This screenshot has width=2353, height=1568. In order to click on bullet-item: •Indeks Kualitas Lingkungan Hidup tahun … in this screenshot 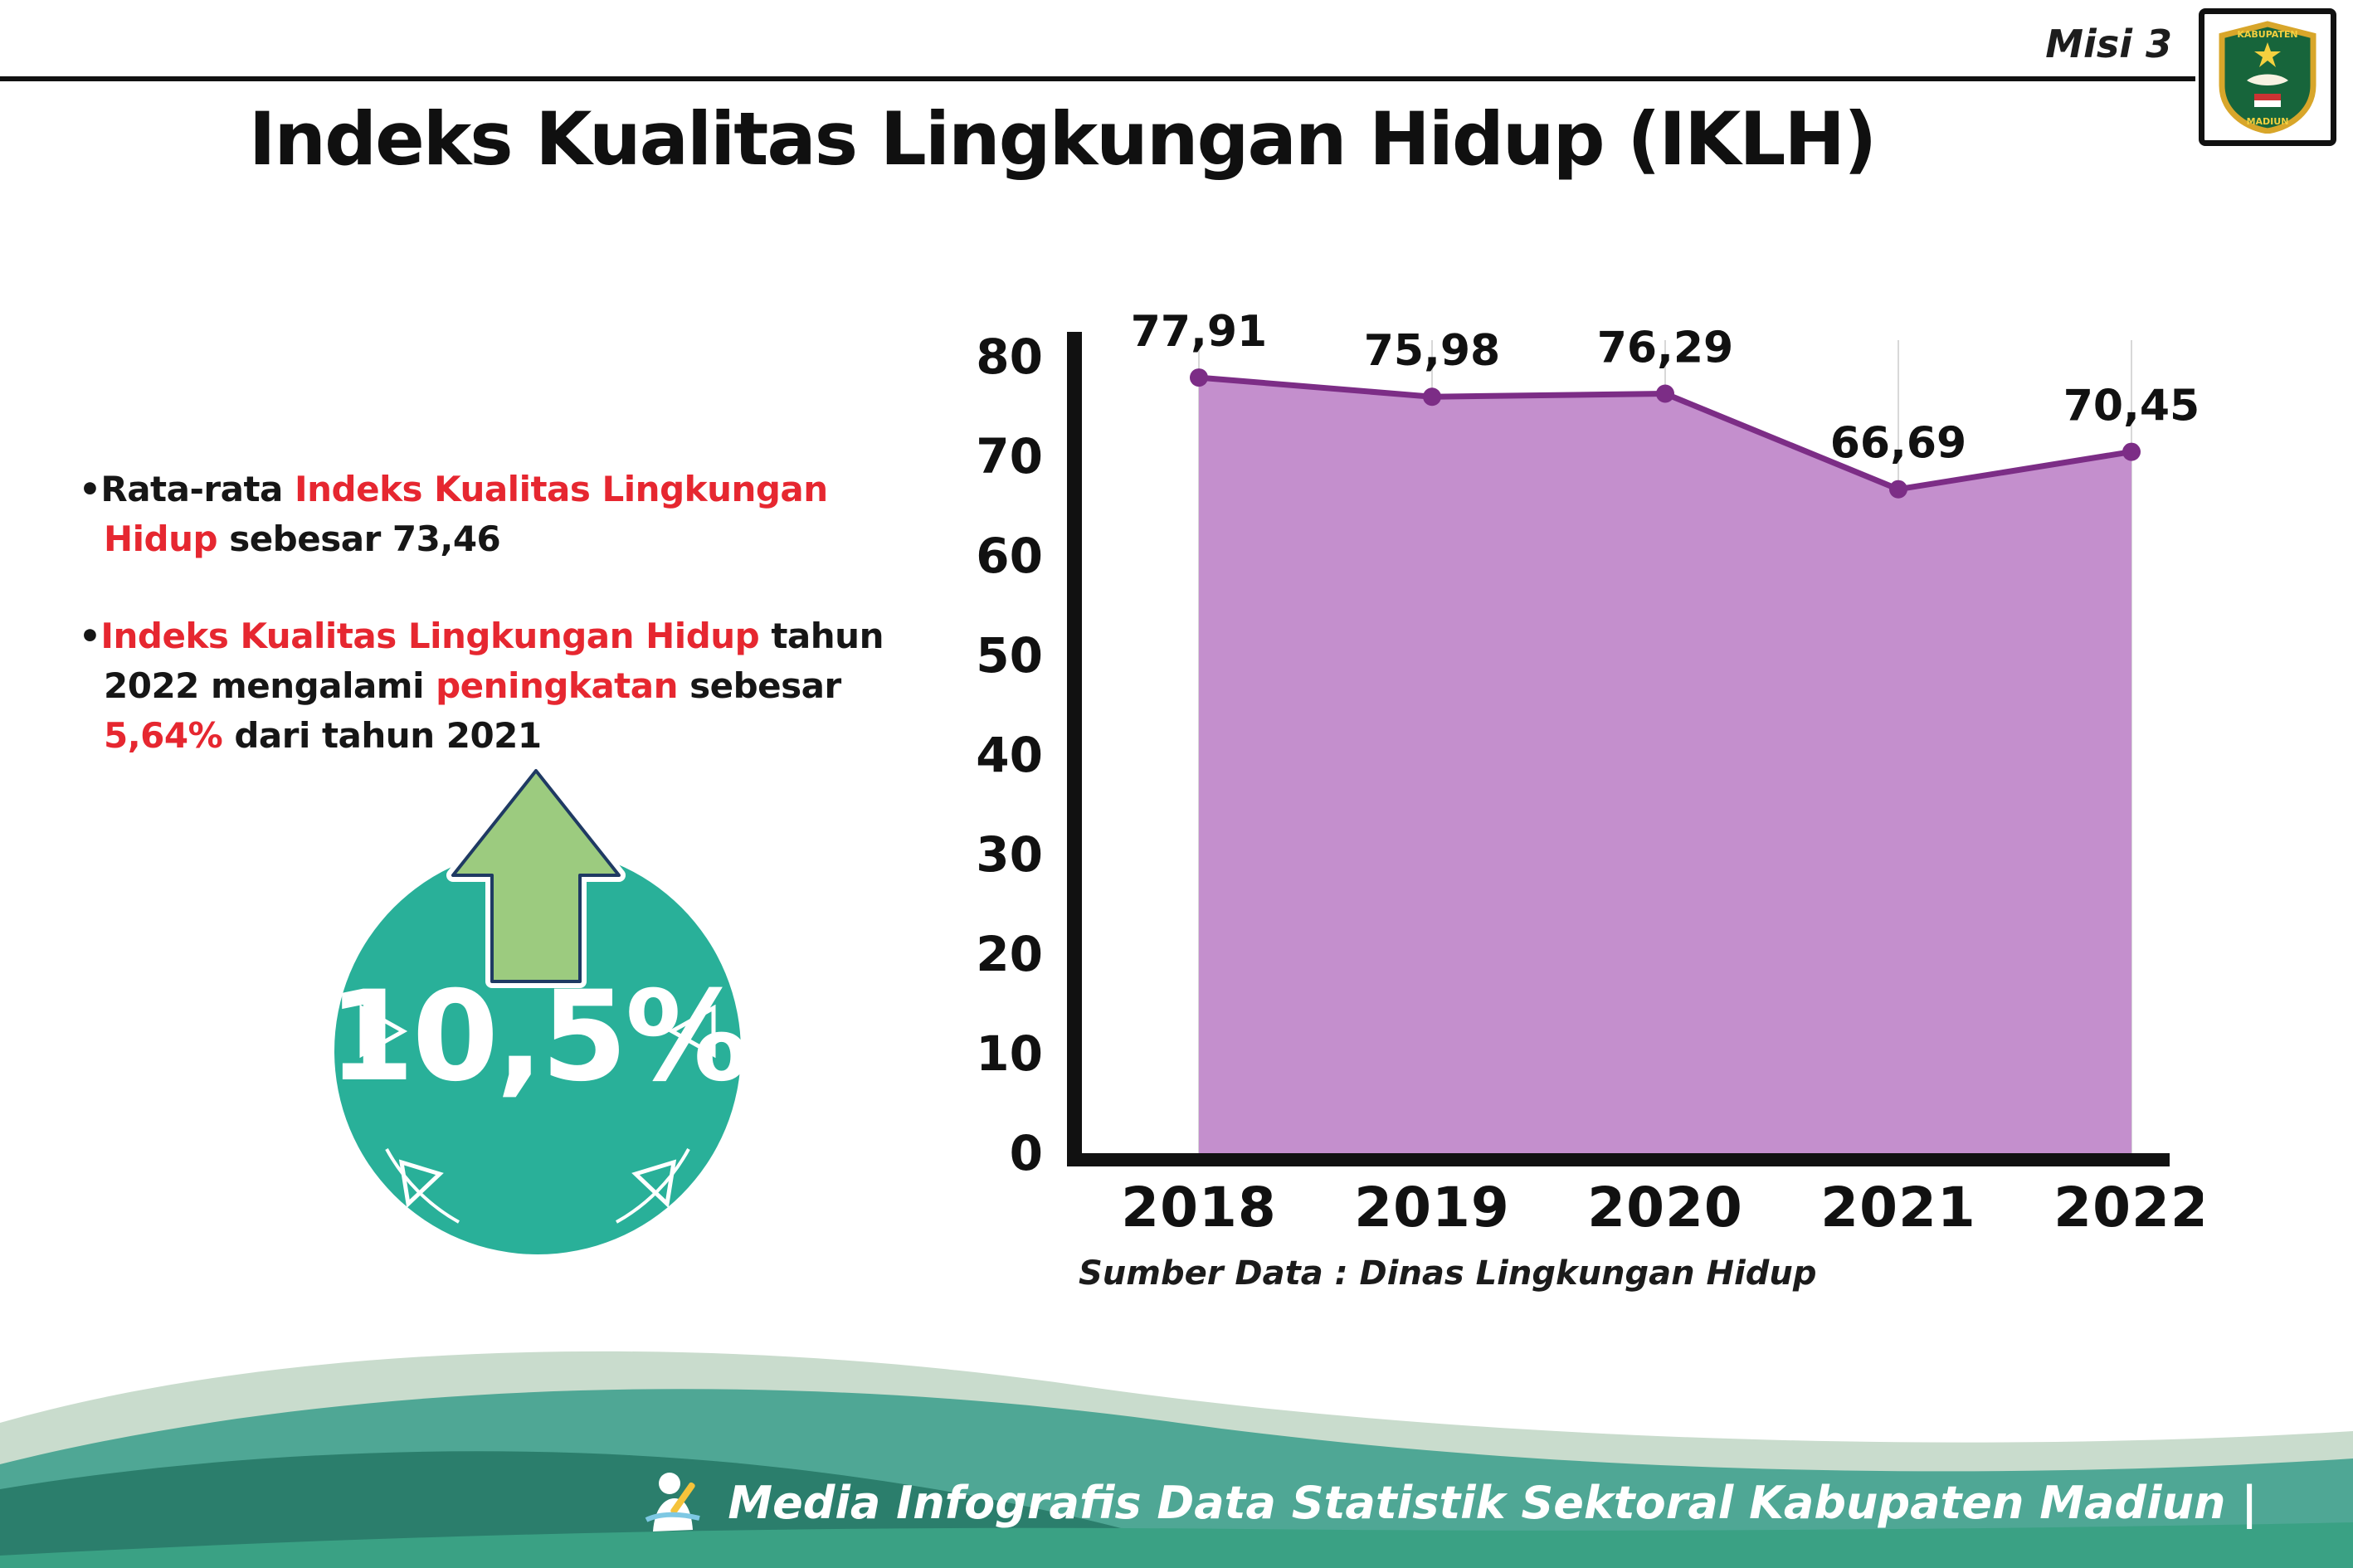, I will do `click(494, 685)`.